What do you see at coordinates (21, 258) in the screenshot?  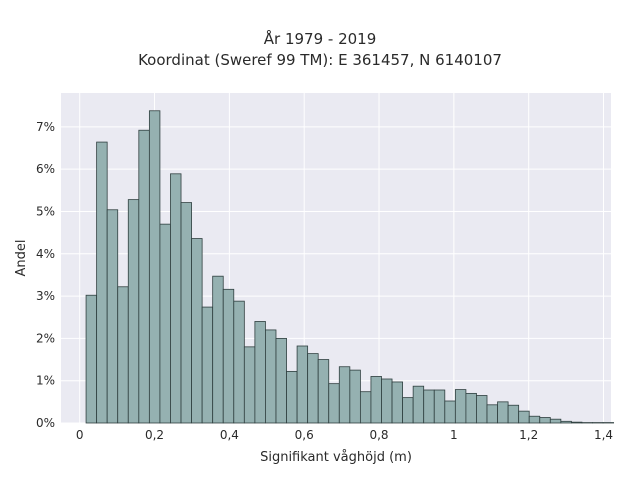 I see `y-axis-label: Andel` at bounding box center [21, 258].